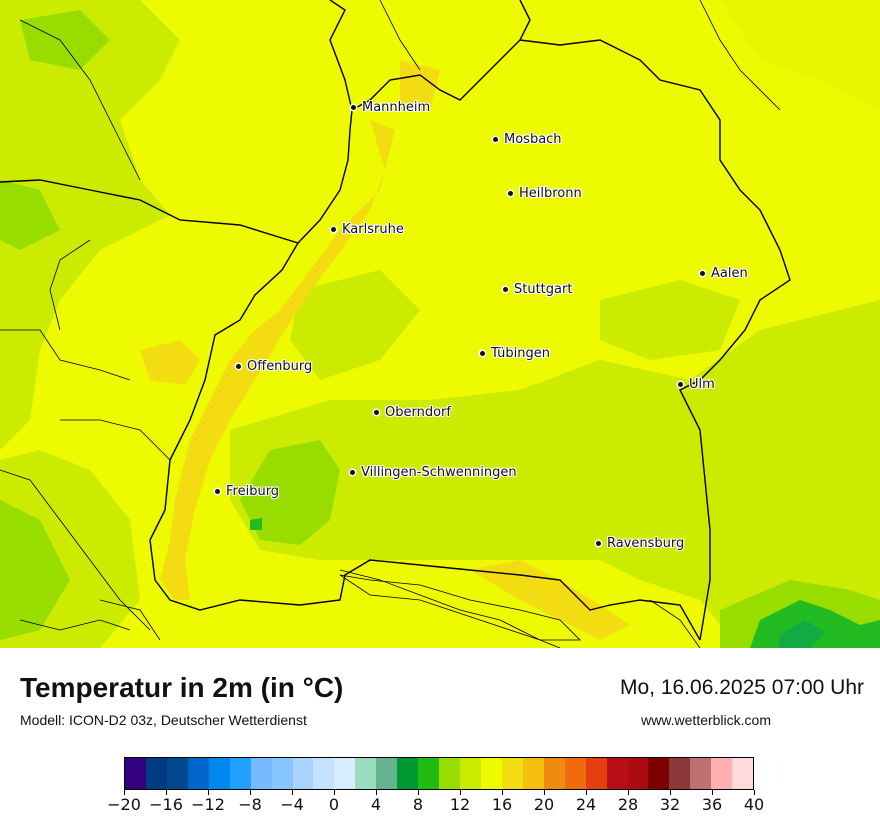  I want to click on legend-tick-label: 12, so click(460, 804).